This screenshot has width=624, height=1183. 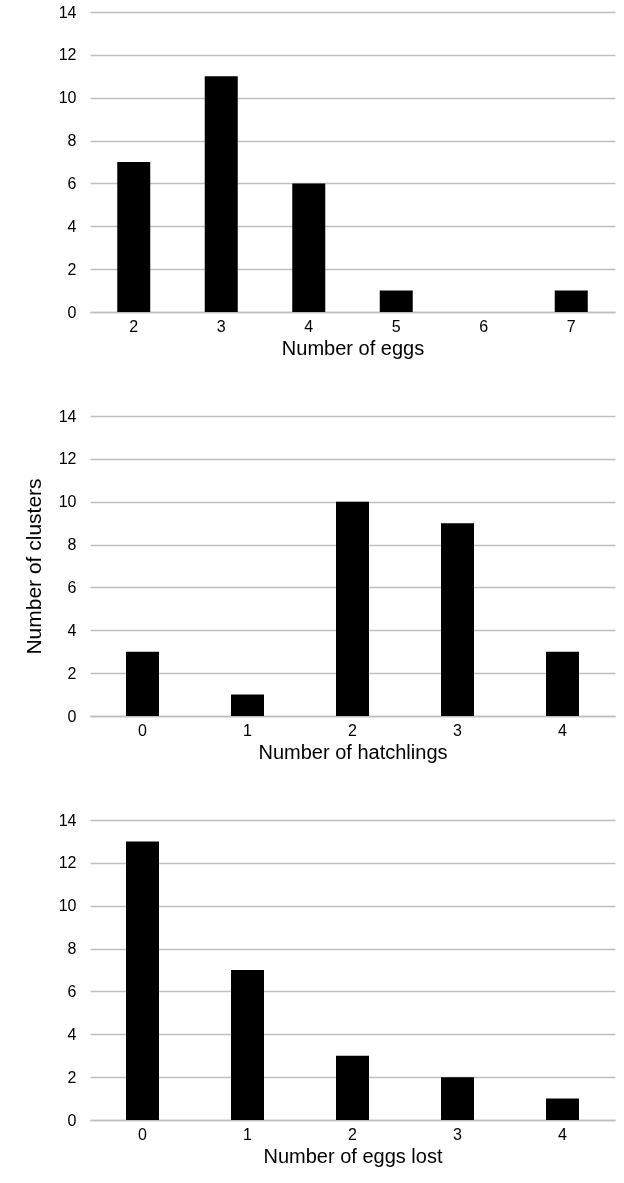 What do you see at coordinates (484, 326) in the screenshot?
I see `x-tick-label: 6` at bounding box center [484, 326].